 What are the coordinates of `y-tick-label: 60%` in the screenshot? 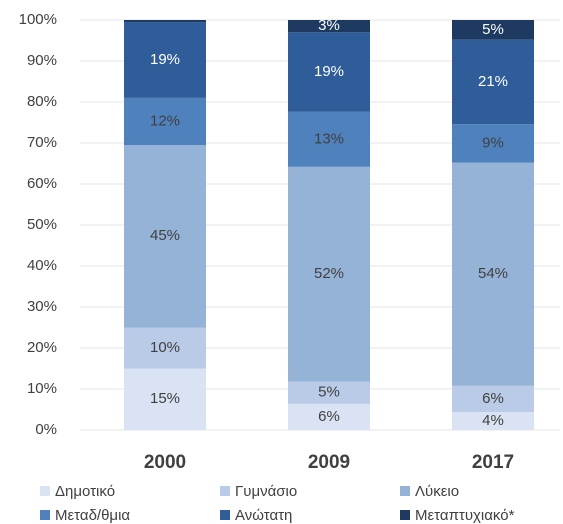 It's located at (42, 183).